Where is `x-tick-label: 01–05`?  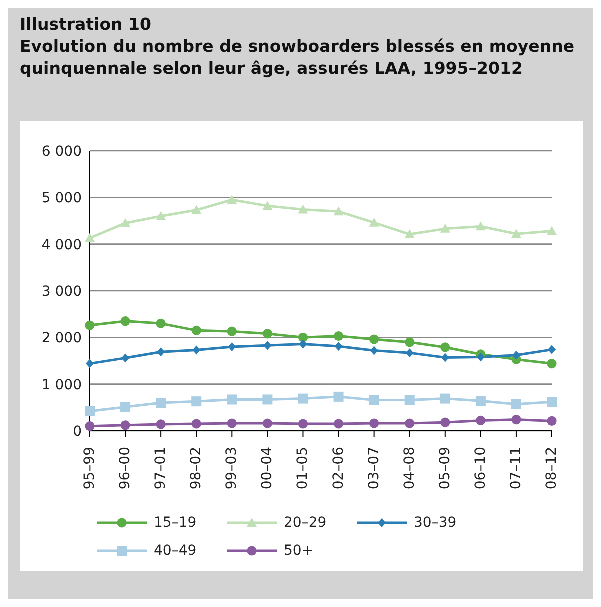
x-tick-label: 01–05 is located at coordinates (303, 468).